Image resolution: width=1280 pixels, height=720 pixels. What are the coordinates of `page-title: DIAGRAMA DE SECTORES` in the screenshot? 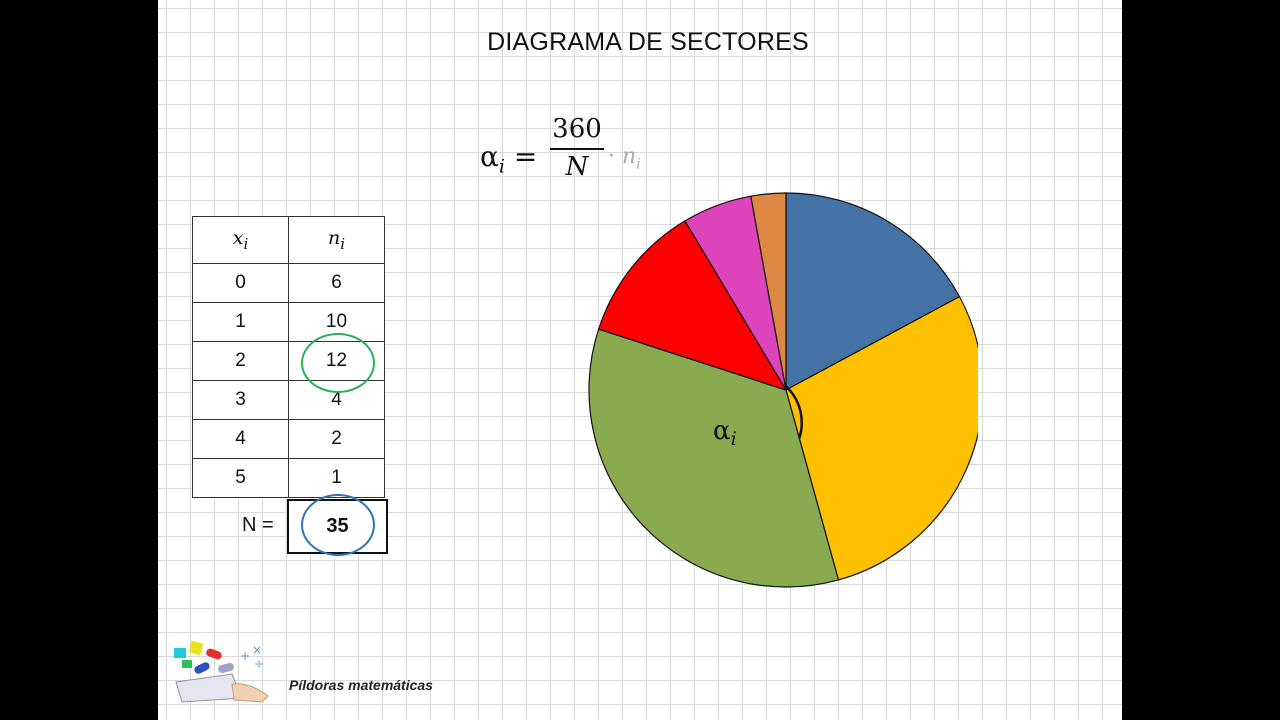 It's located at (648, 42).